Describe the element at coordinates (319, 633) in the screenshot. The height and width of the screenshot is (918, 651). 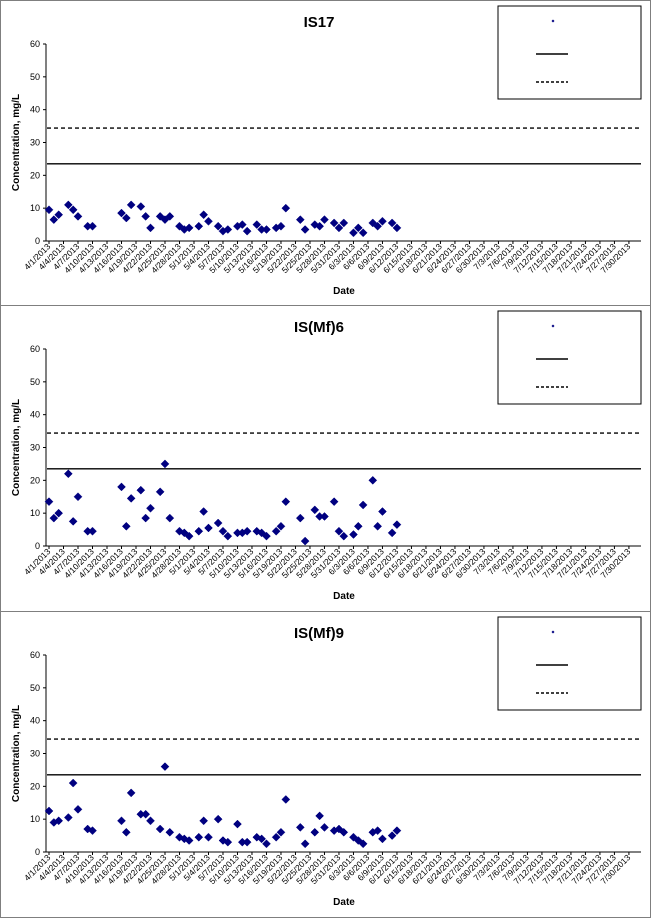
I see `chart-title: IS(Mf)9` at that location.